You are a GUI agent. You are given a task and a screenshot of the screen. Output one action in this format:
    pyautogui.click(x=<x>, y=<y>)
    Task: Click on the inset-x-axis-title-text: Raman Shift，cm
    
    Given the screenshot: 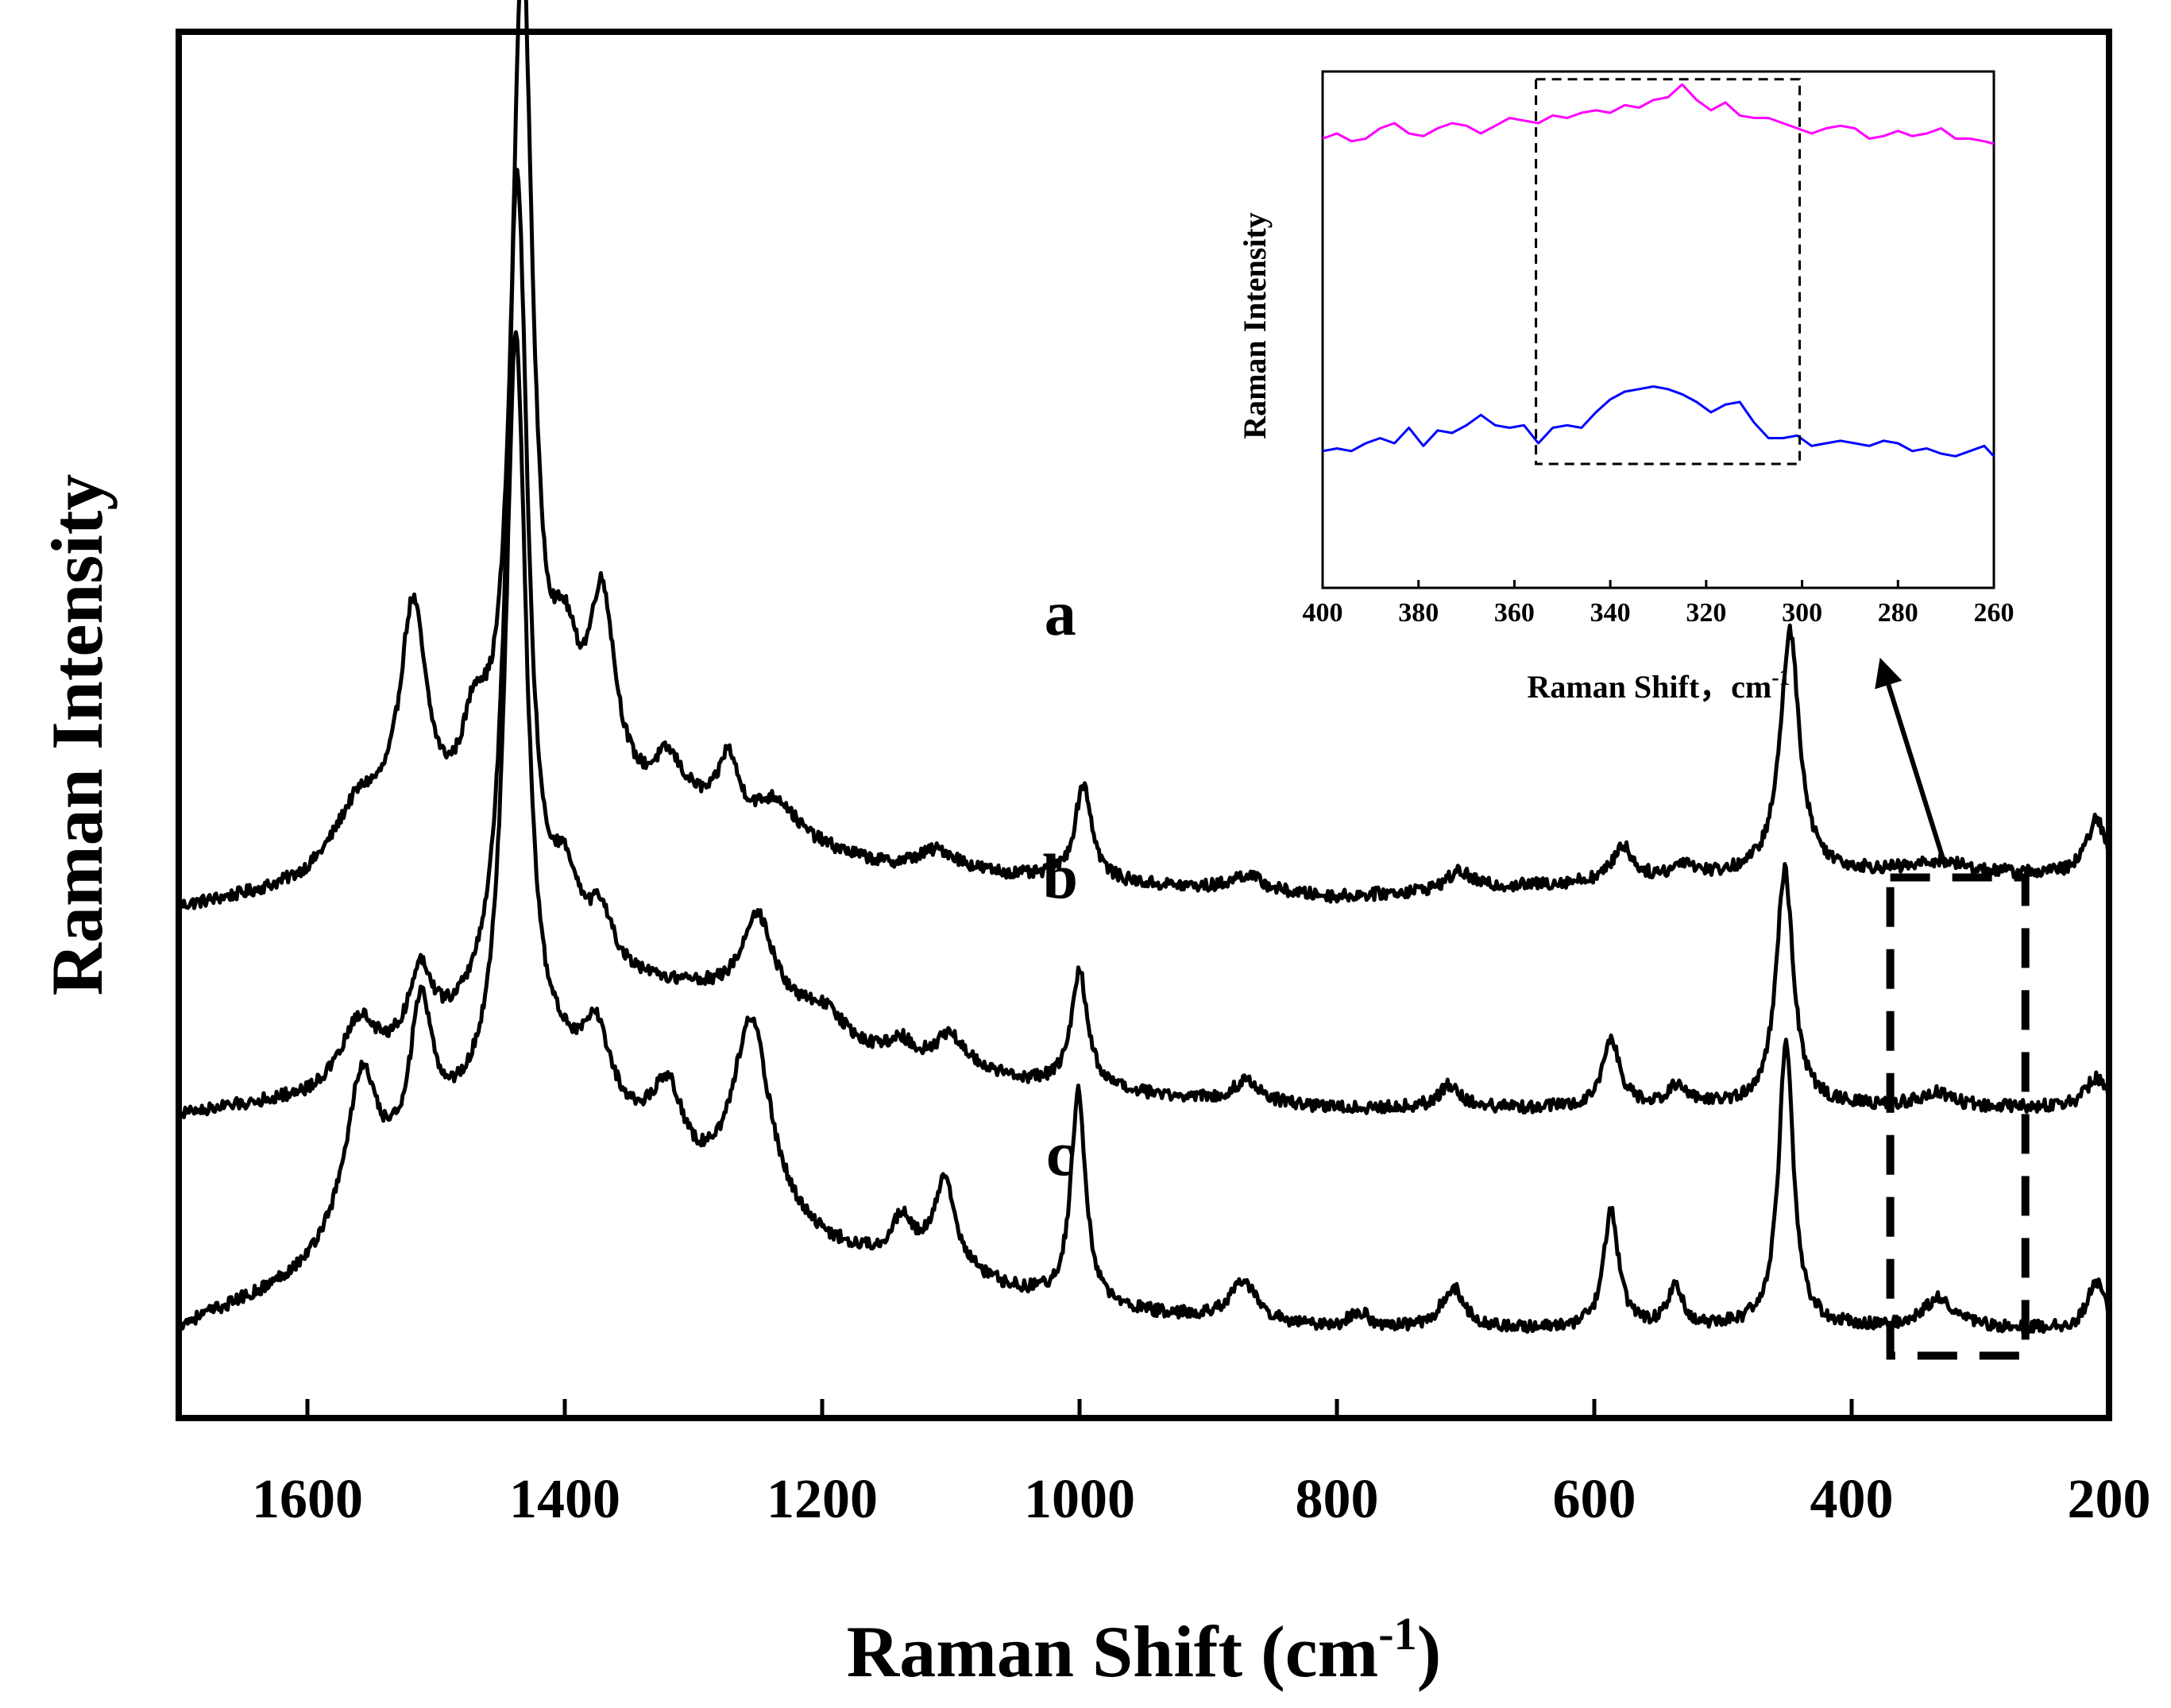 What is the action you would take?
    pyautogui.click(x=1649, y=687)
    